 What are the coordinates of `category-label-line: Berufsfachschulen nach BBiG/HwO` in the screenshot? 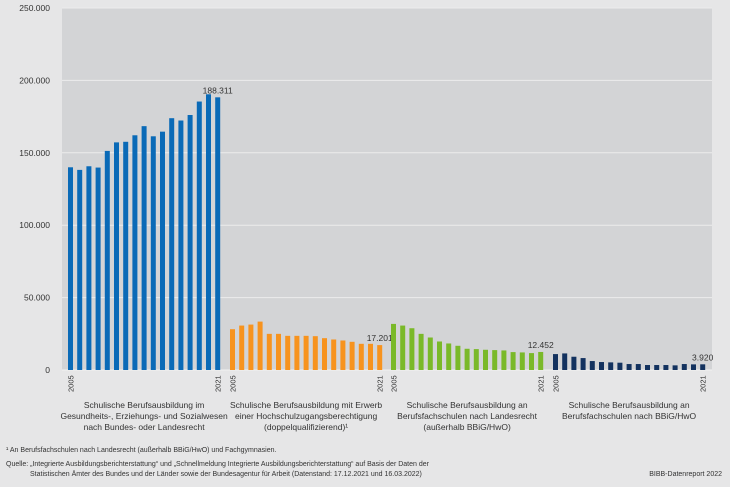 It's located at (629, 416).